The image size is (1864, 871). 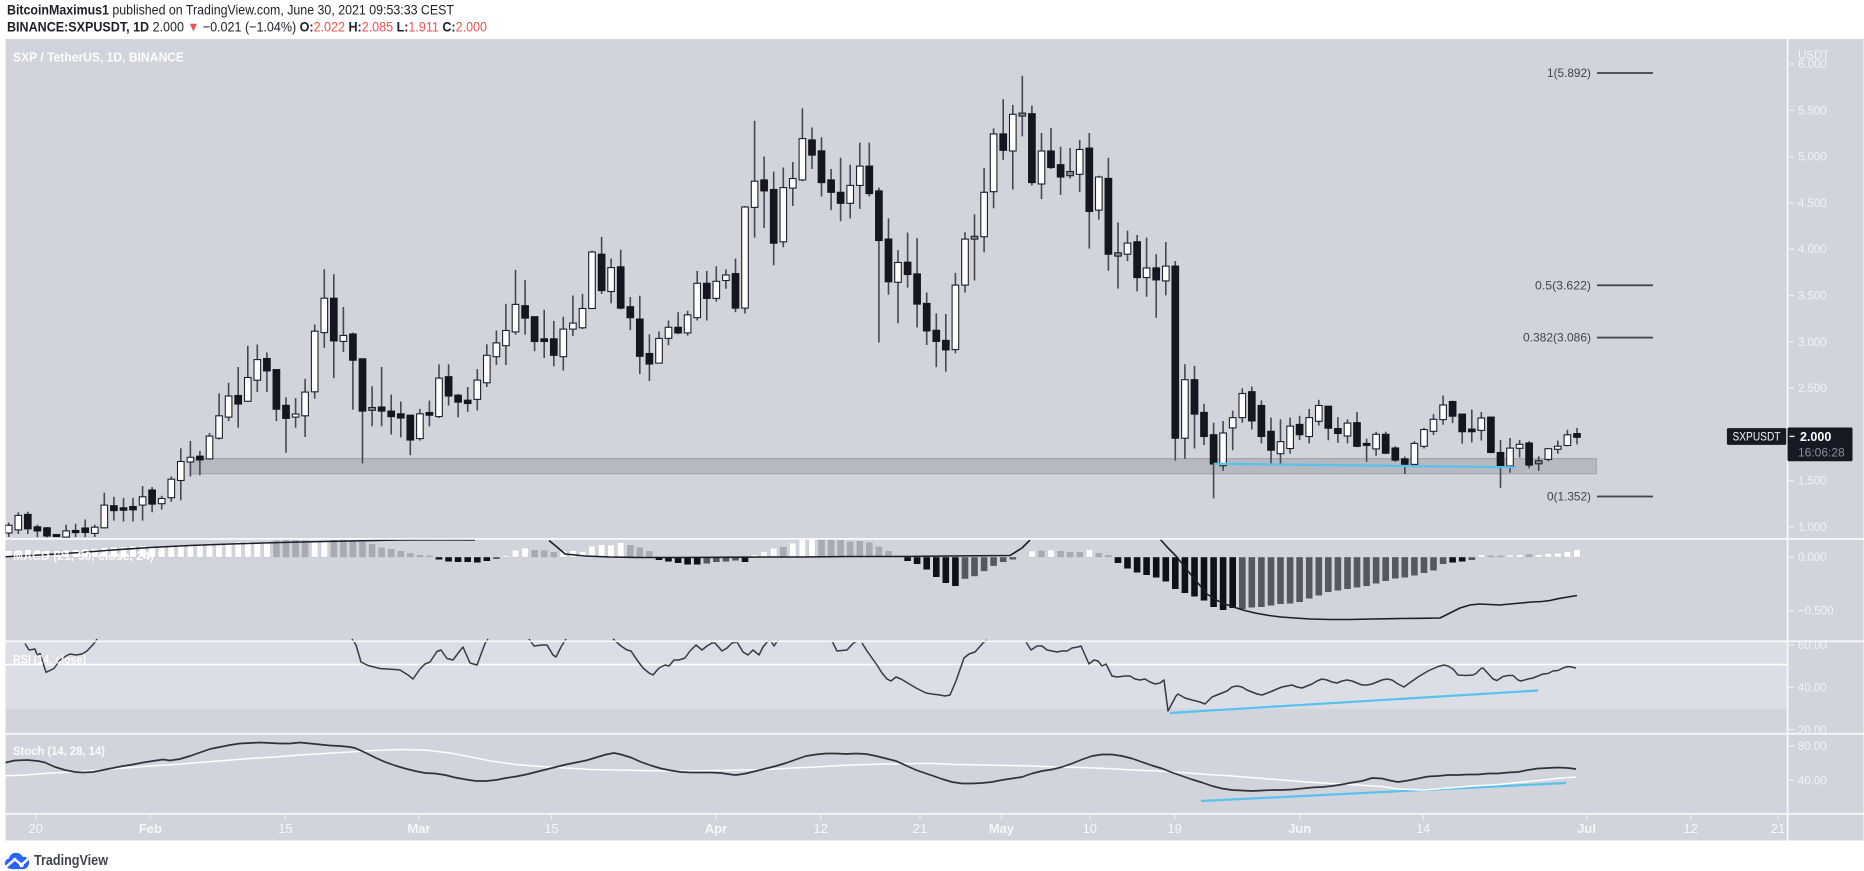 I want to click on svg-text: 14, so click(x=1423, y=828).